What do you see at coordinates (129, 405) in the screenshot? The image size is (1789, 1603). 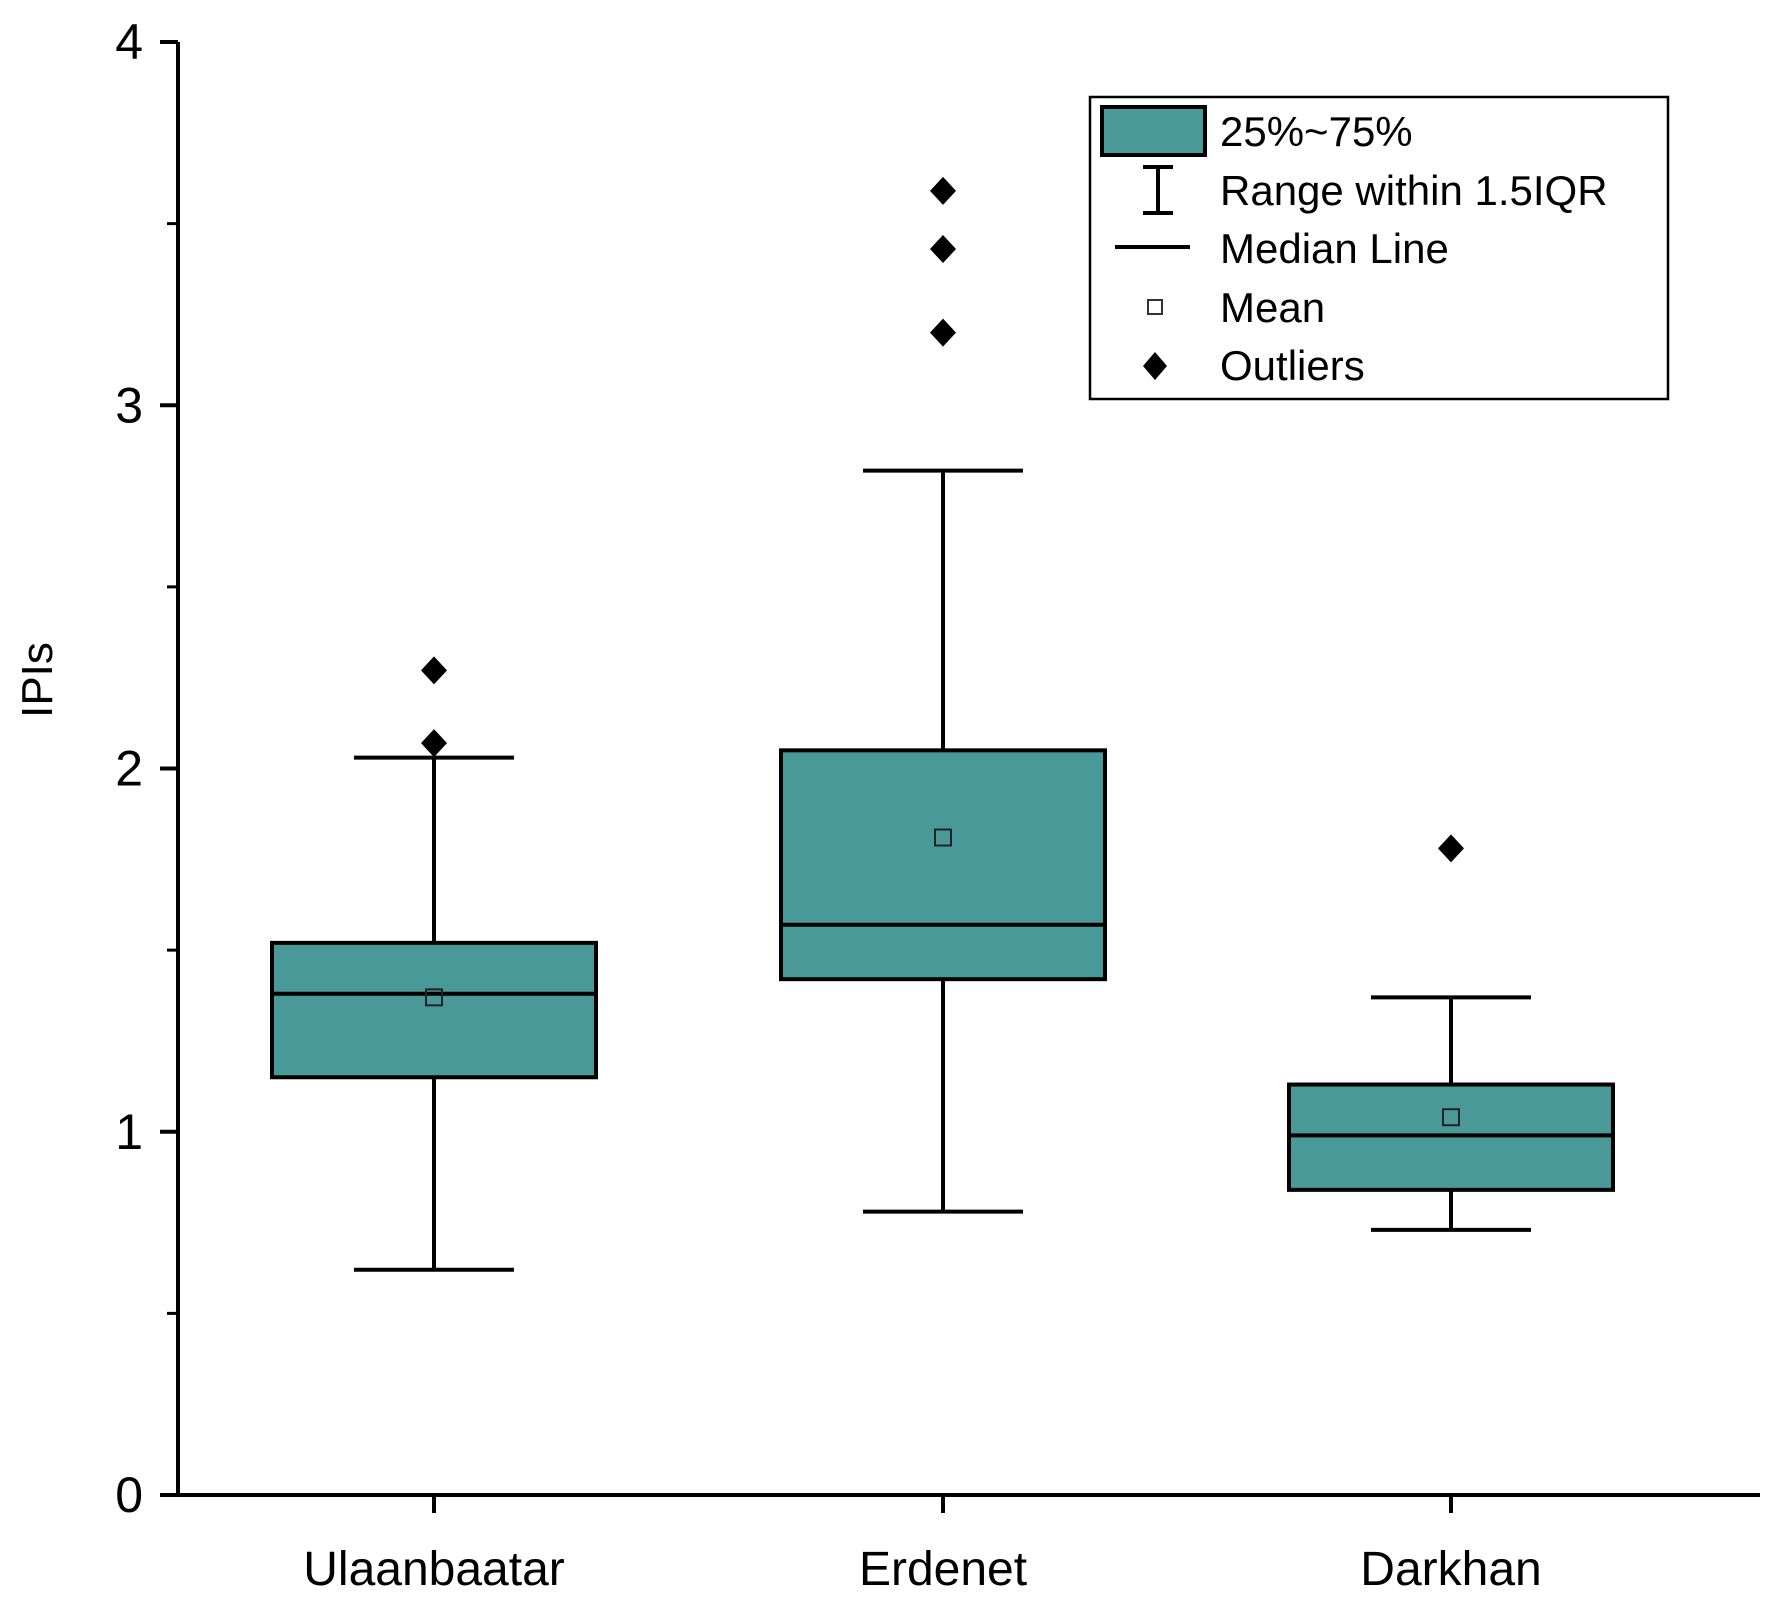 I see `y-tick-label: 3` at bounding box center [129, 405].